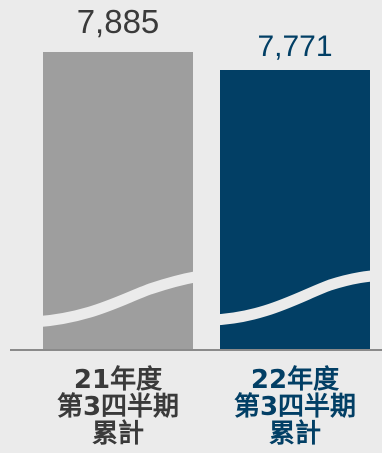  I want to click on category-label-1-line-2: 第3四半期, so click(118, 406).